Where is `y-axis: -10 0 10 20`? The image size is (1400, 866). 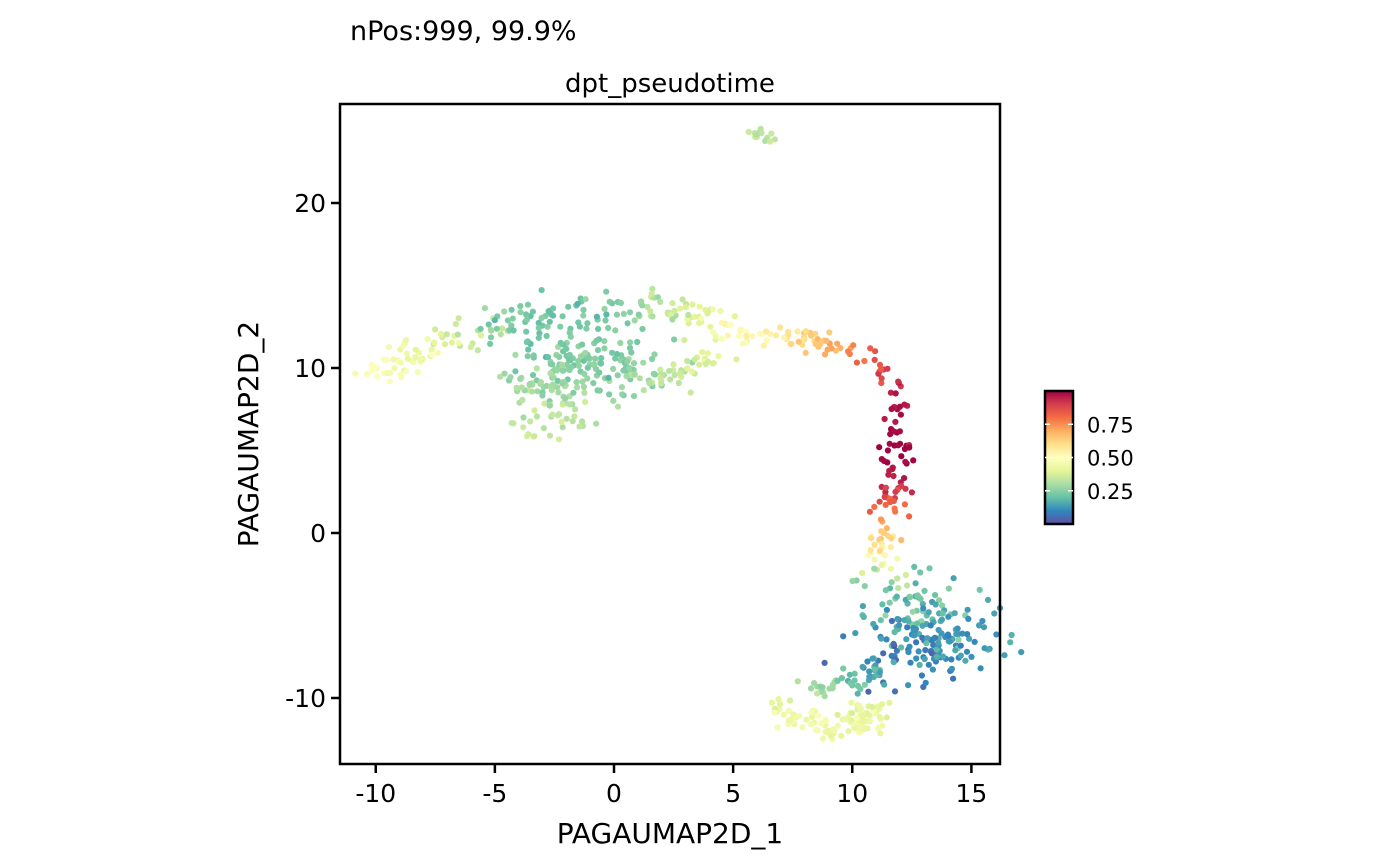
y-axis: -10 0 10 20 is located at coordinates (312, 451).